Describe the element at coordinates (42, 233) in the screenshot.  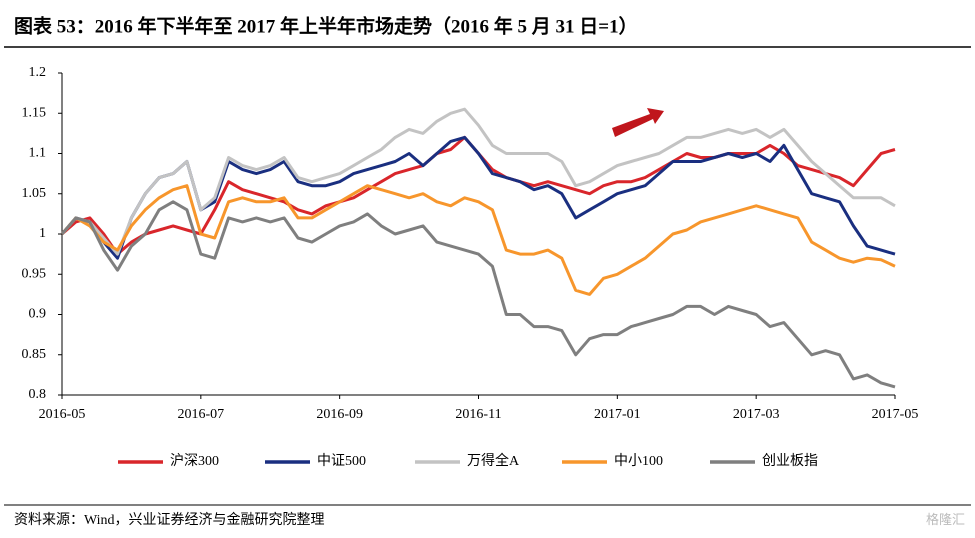
I see `y-tick-label: 1` at that location.